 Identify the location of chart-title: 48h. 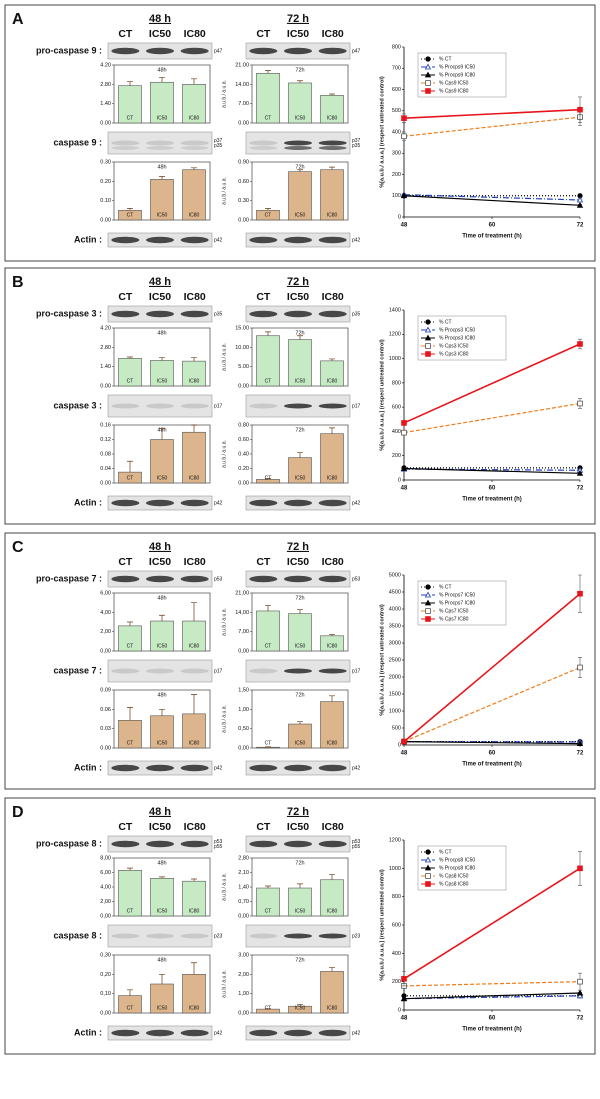
(161, 960).